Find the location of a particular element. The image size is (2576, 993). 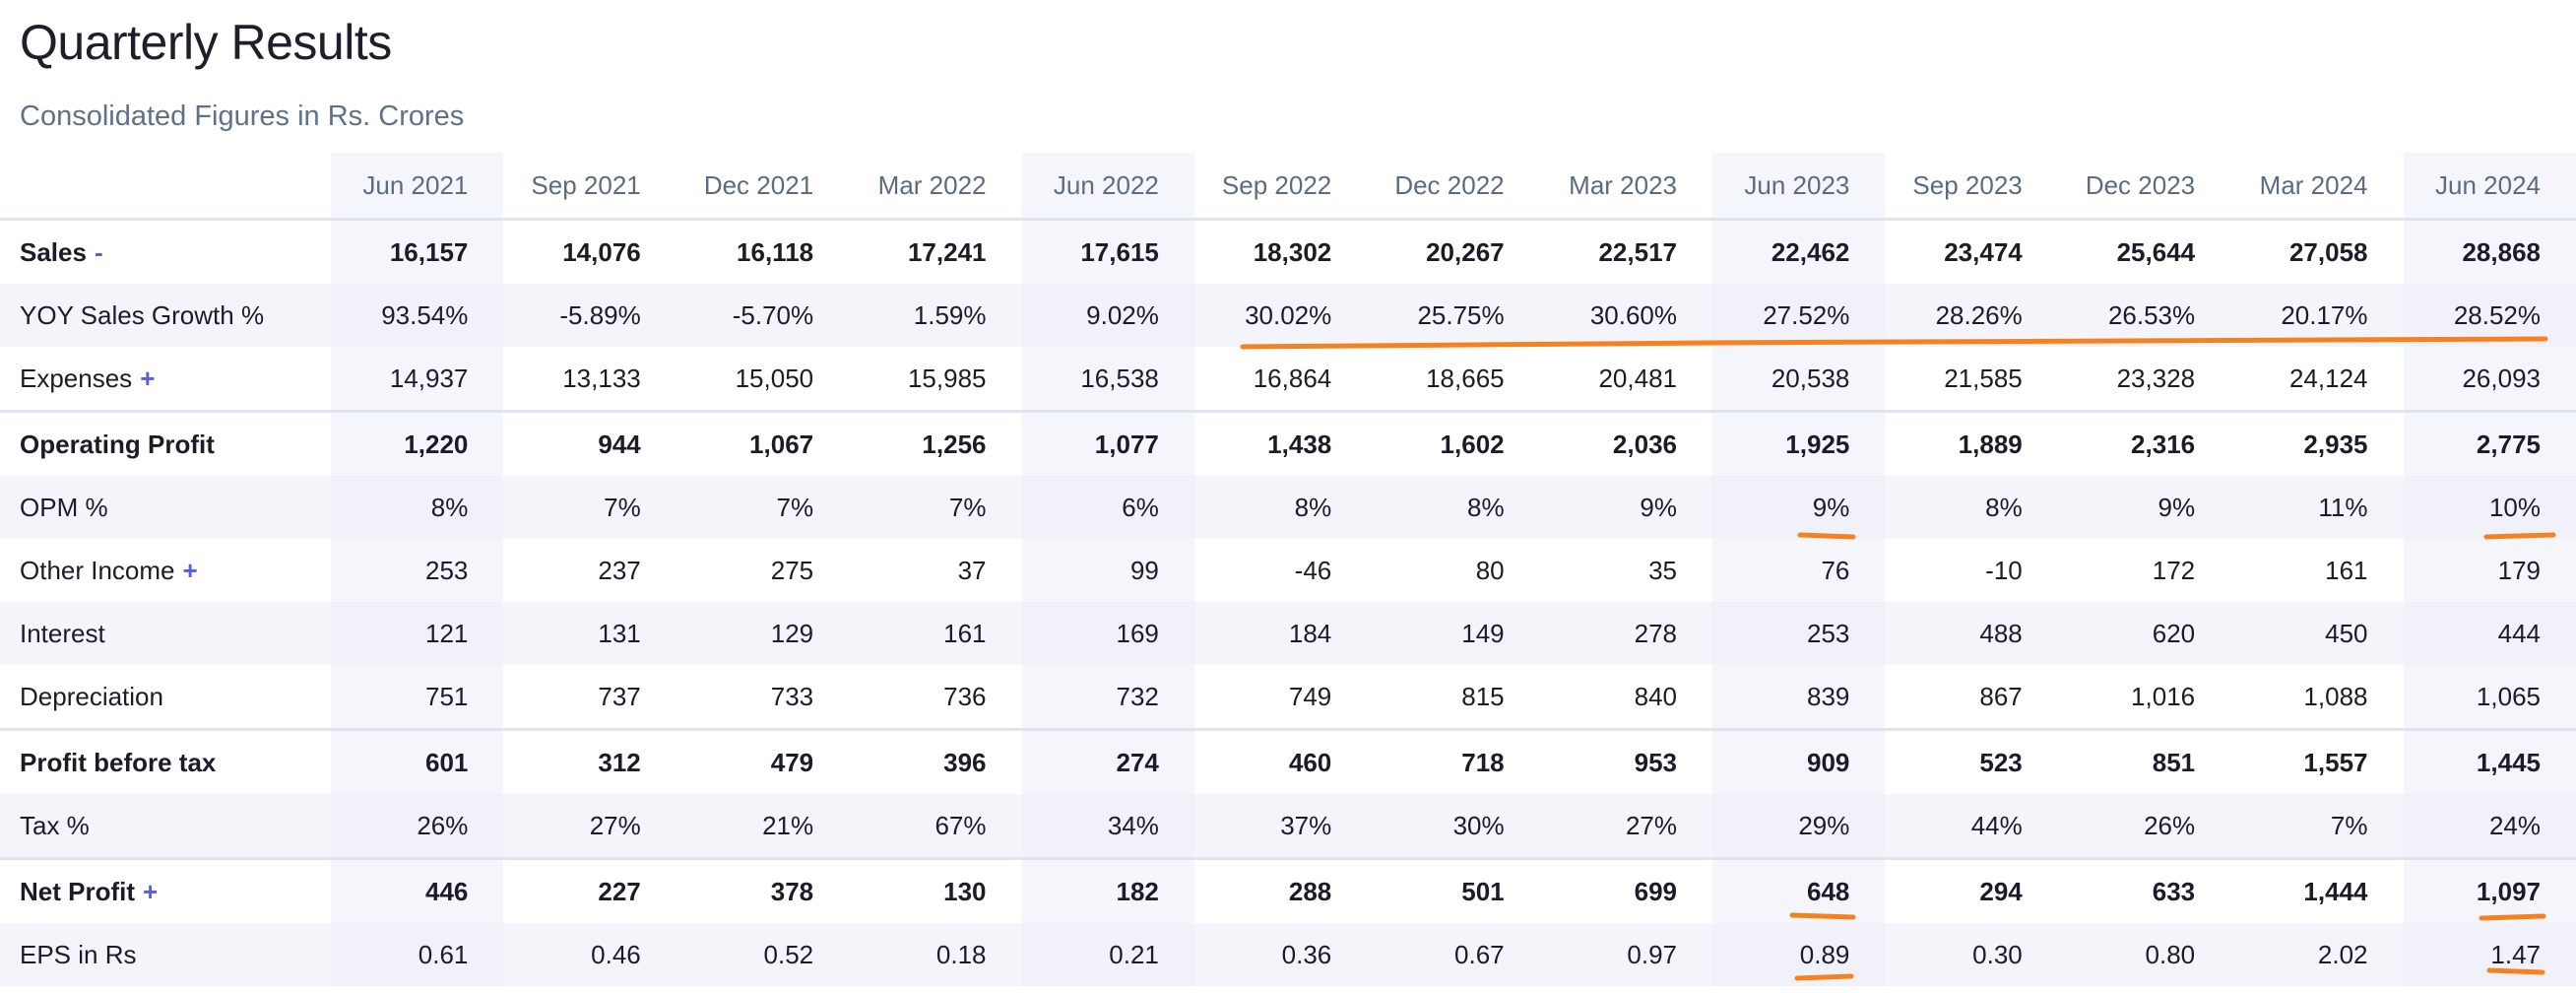

value-cell: 1,077 is located at coordinates (1107, 443).